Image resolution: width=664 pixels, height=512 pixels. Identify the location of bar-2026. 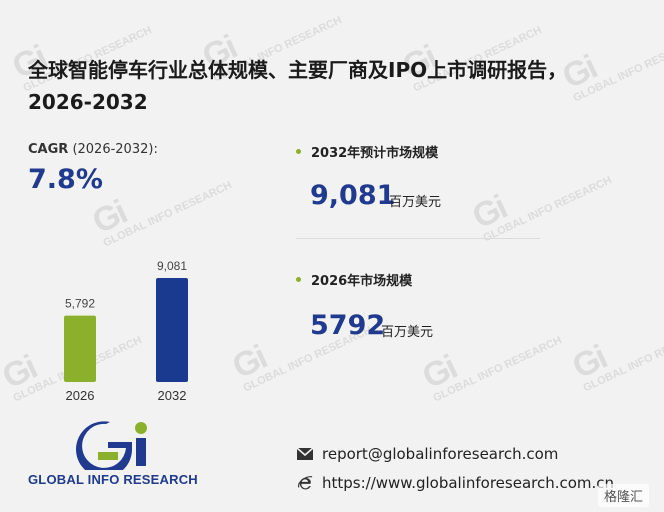
(80, 348).